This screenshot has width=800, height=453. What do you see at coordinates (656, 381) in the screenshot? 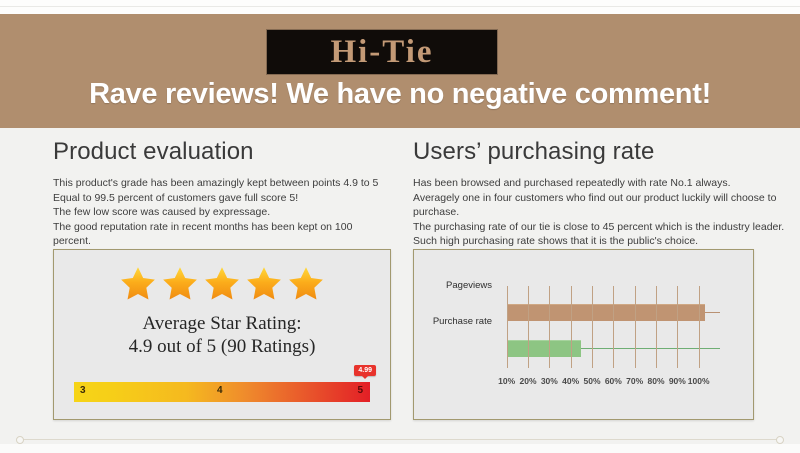
I see `chart-x-tick-label: 80%` at bounding box center [656, 381].